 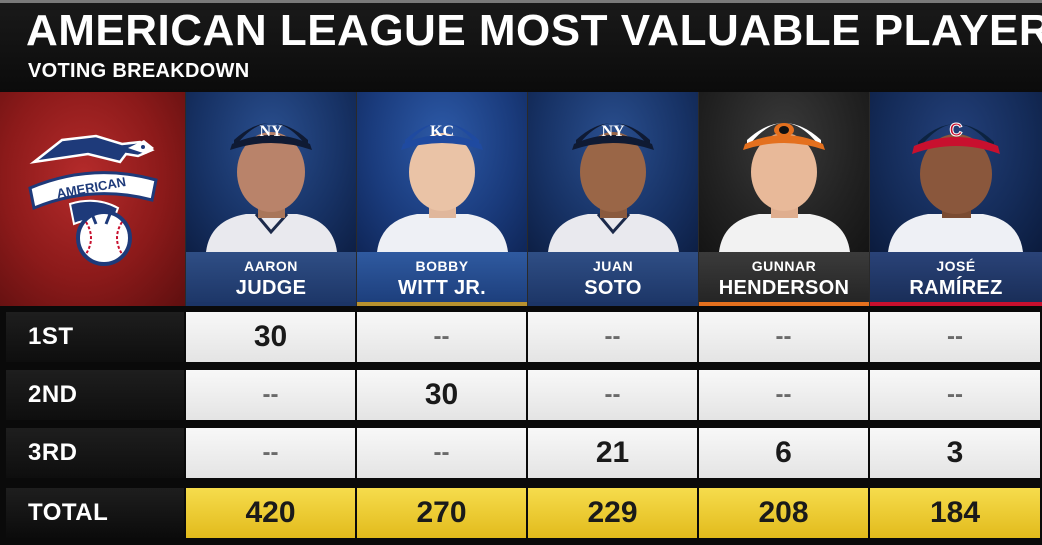 I want to click on vote-row-first-place: 1ST 30 -- -- -- --, so click(x=521, y=337).